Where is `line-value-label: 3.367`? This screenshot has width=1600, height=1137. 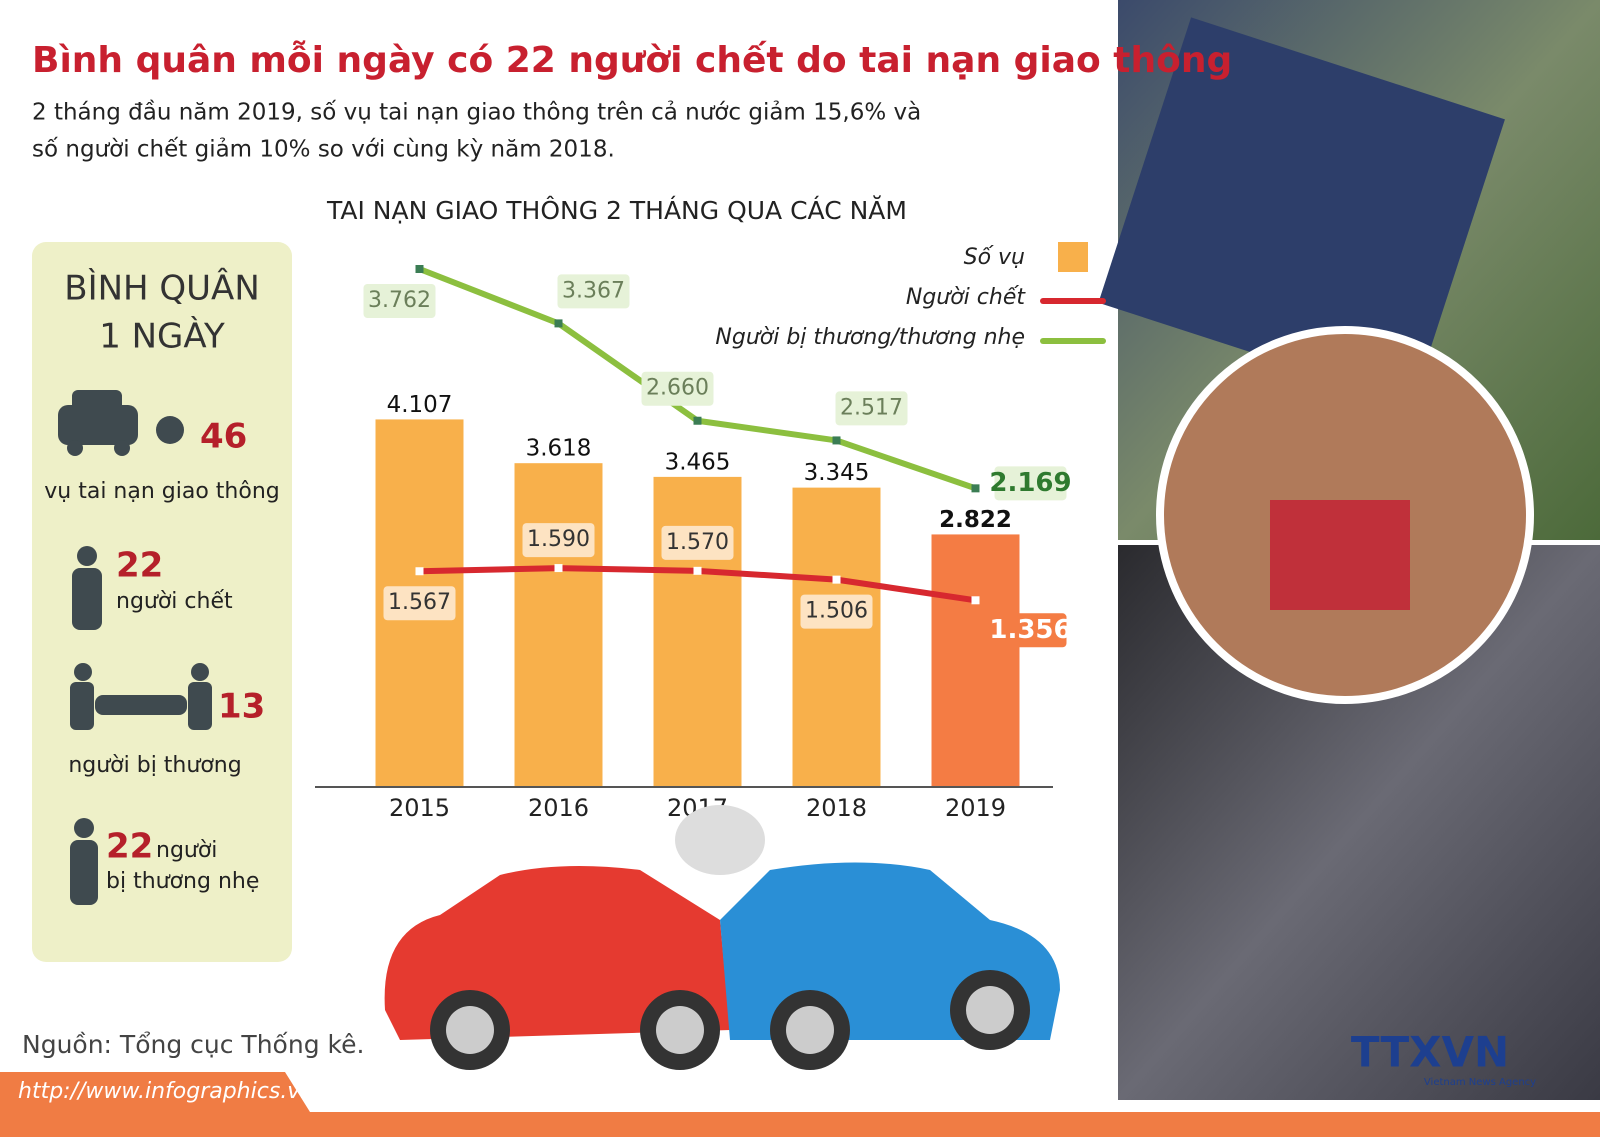
line-value-label: 3.367 is located at coordinates (593, 290).